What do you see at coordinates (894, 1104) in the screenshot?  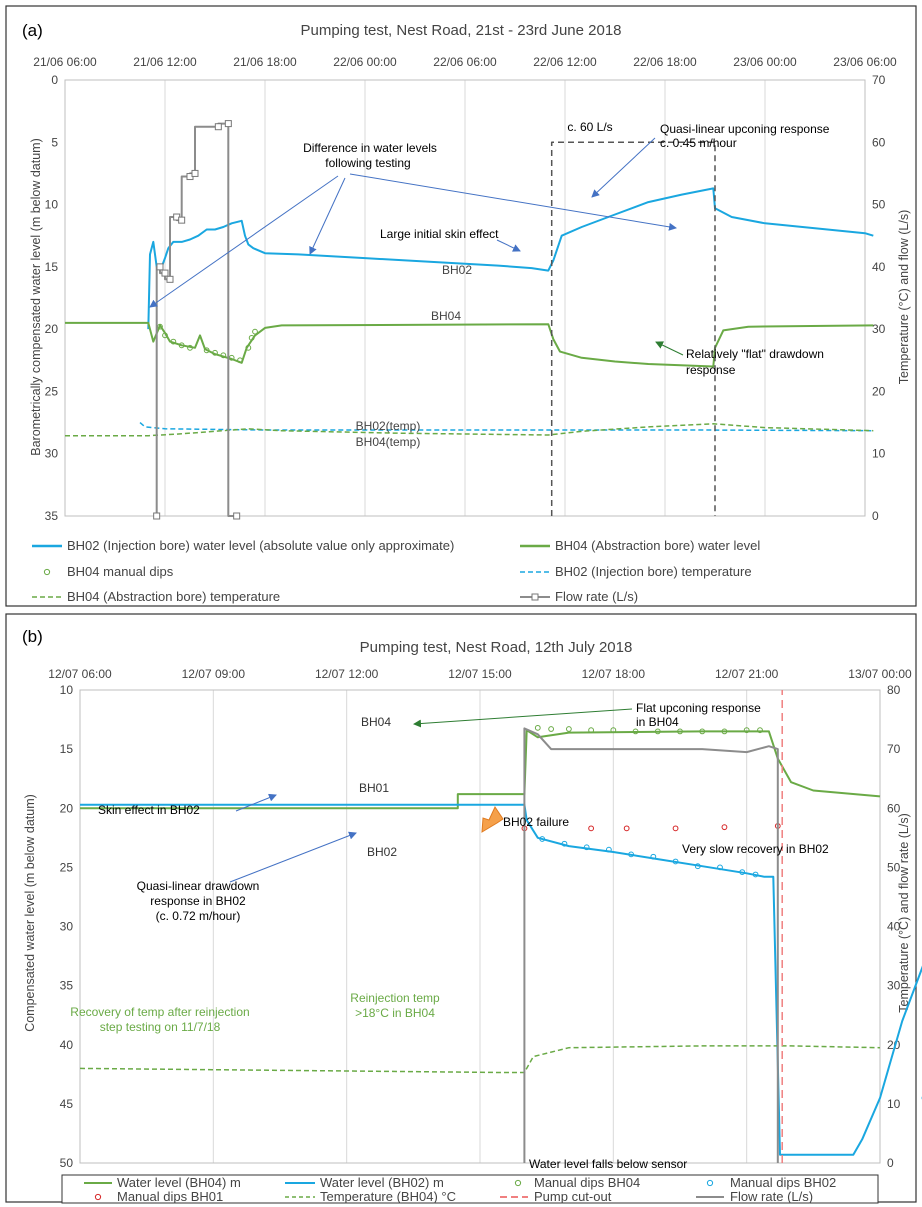 I see `y-right-tick-label: 10` at bounding box center [894, 1104].